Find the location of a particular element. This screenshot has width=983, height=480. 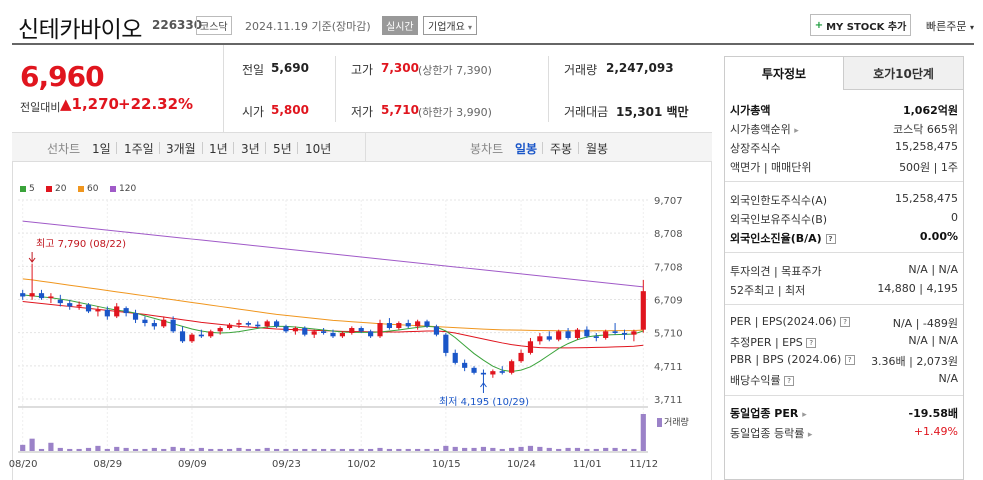

low-label: 저가 is located at coordinates (362, 112).